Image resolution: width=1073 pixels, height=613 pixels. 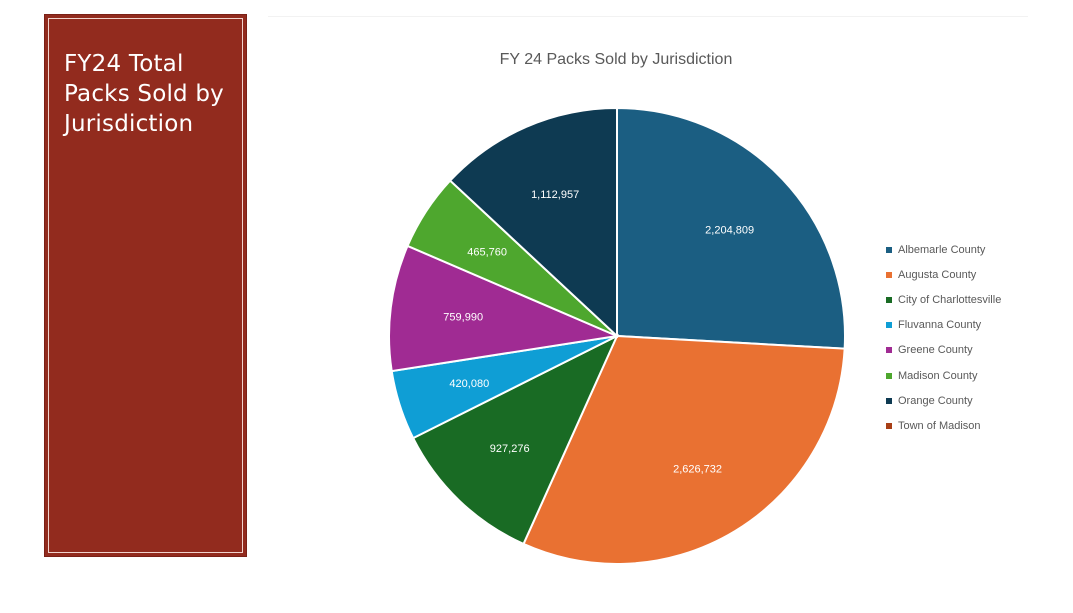 I want to click on data-label-city-of-charlottesville: 927,276, so click(x=510, y=449).